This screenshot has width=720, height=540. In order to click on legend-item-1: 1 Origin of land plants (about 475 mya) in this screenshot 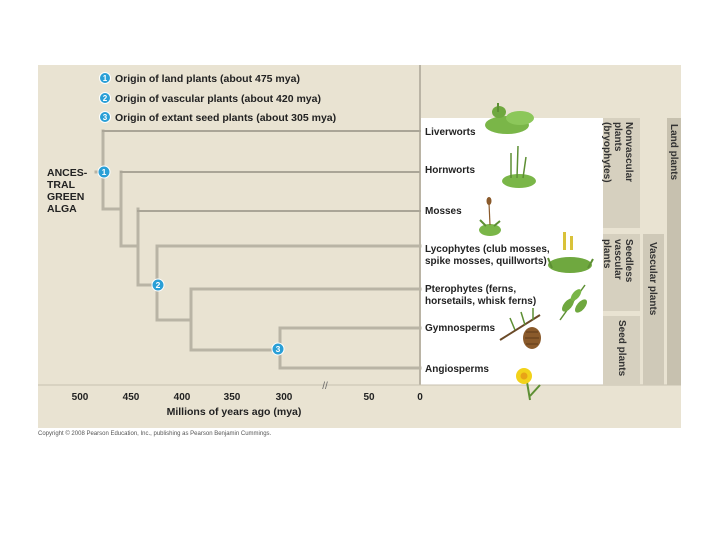, I will do `click(199, 78)`.